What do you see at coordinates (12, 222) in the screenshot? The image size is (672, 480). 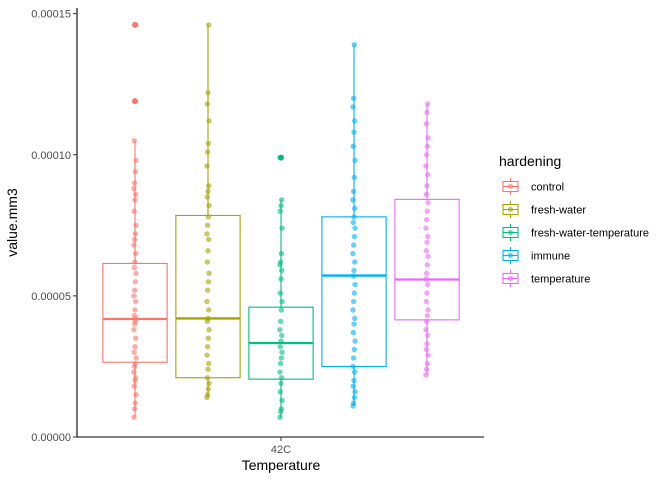 I see `y-axis-title: value.mm3` at bounding box center [12, 222].